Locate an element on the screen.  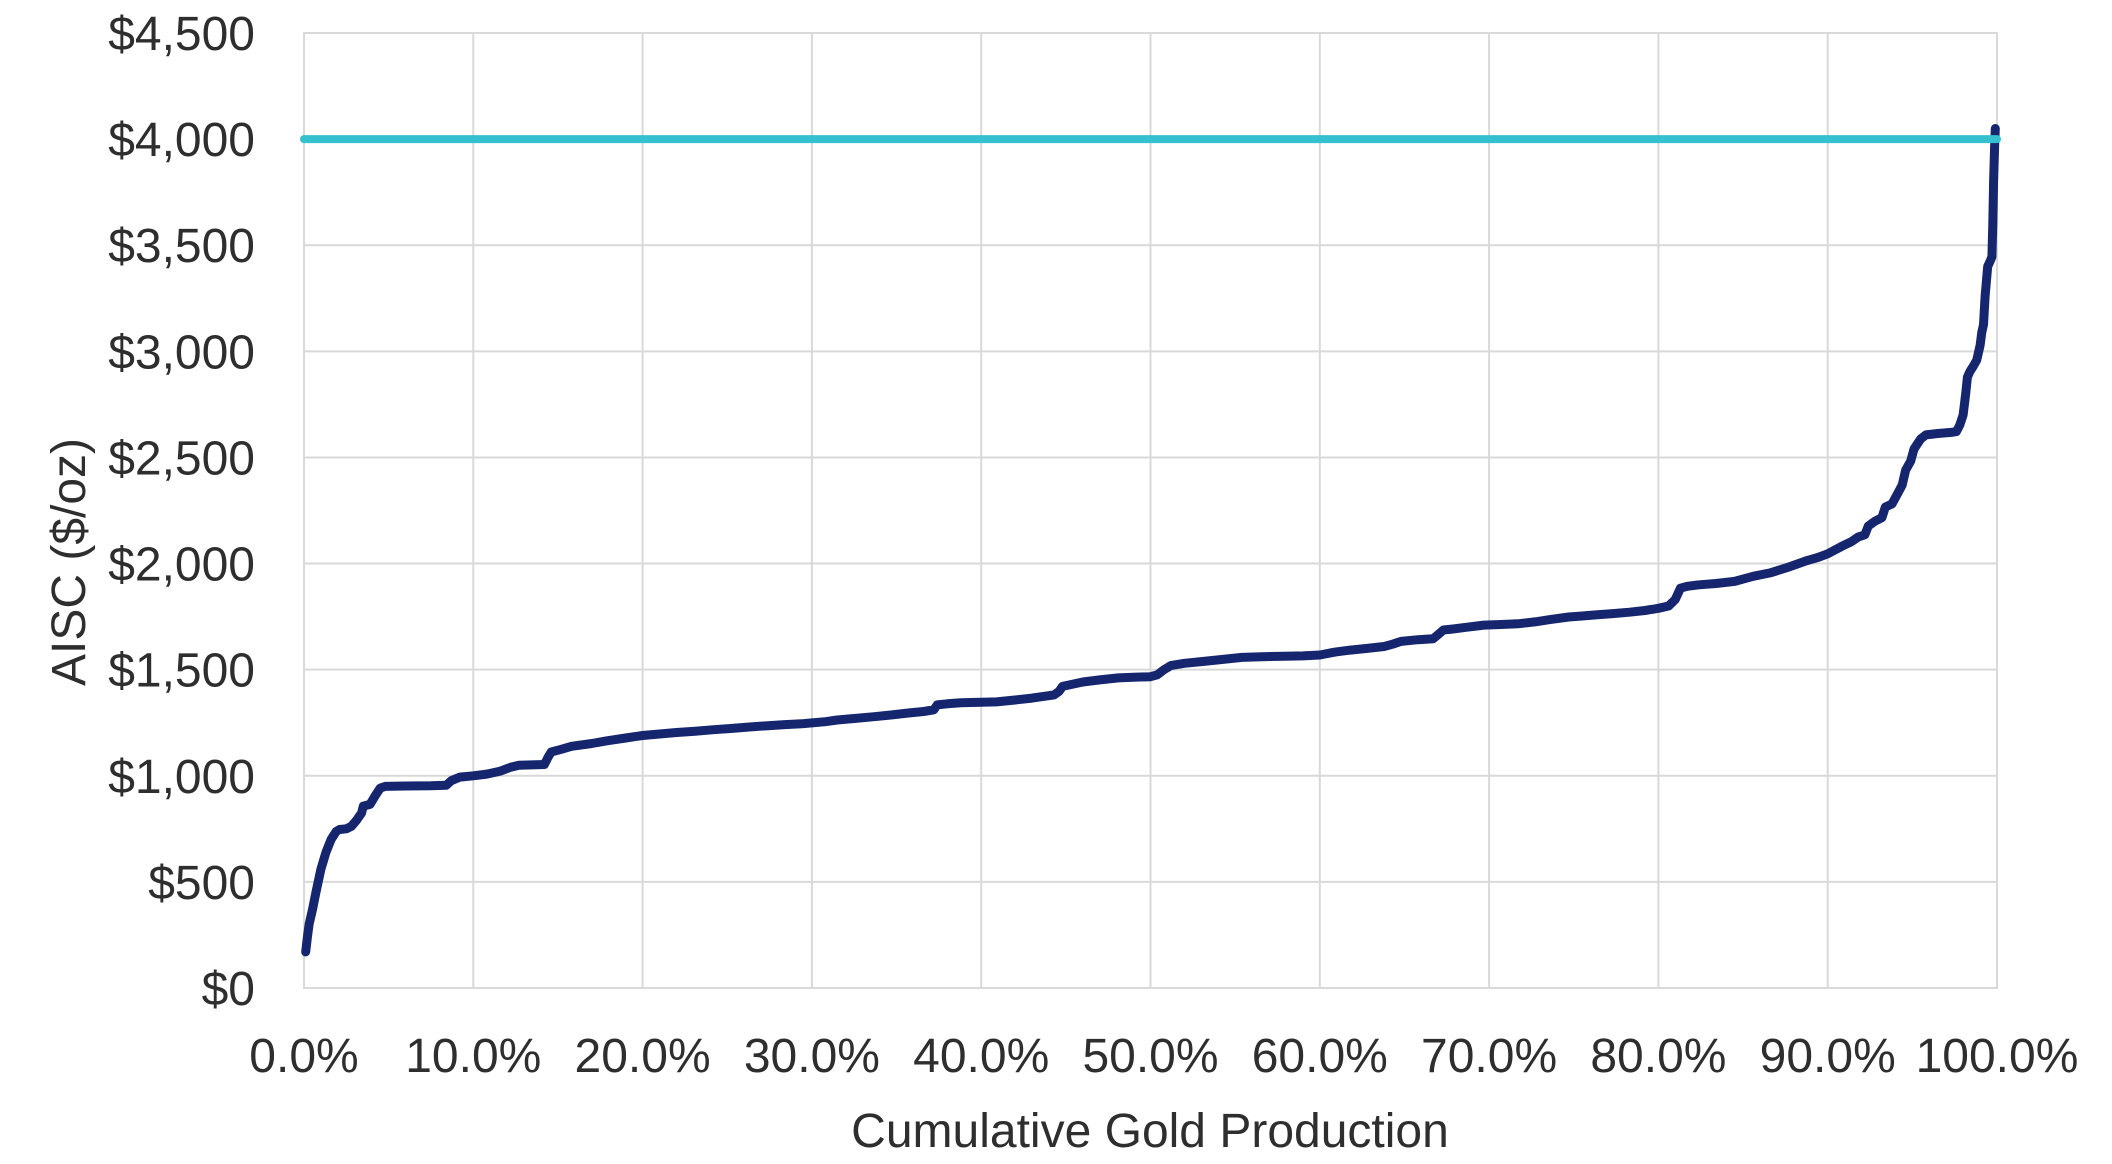
y-tick-label: $4,000 is located at coordinates (181, 140).